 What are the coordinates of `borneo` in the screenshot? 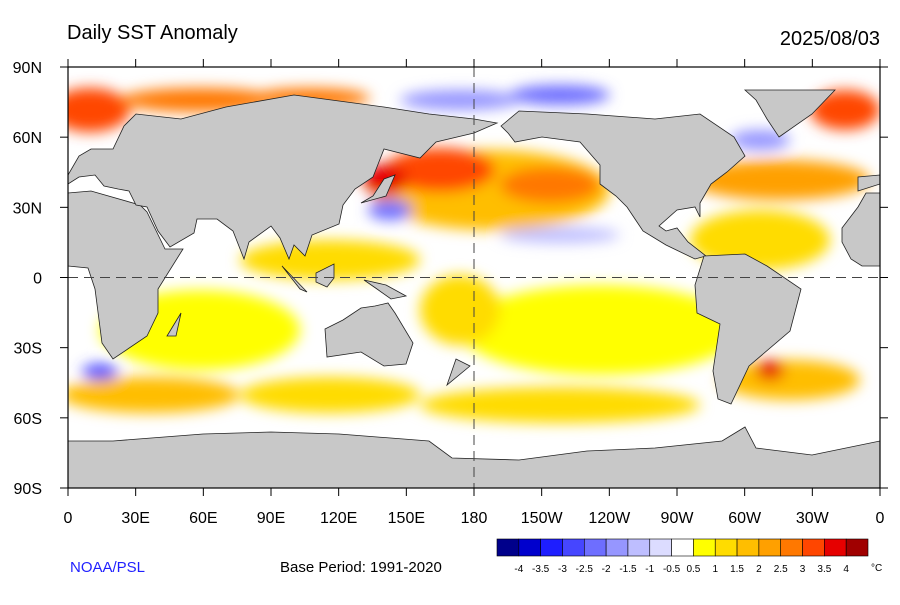 It's located at (325, 275).